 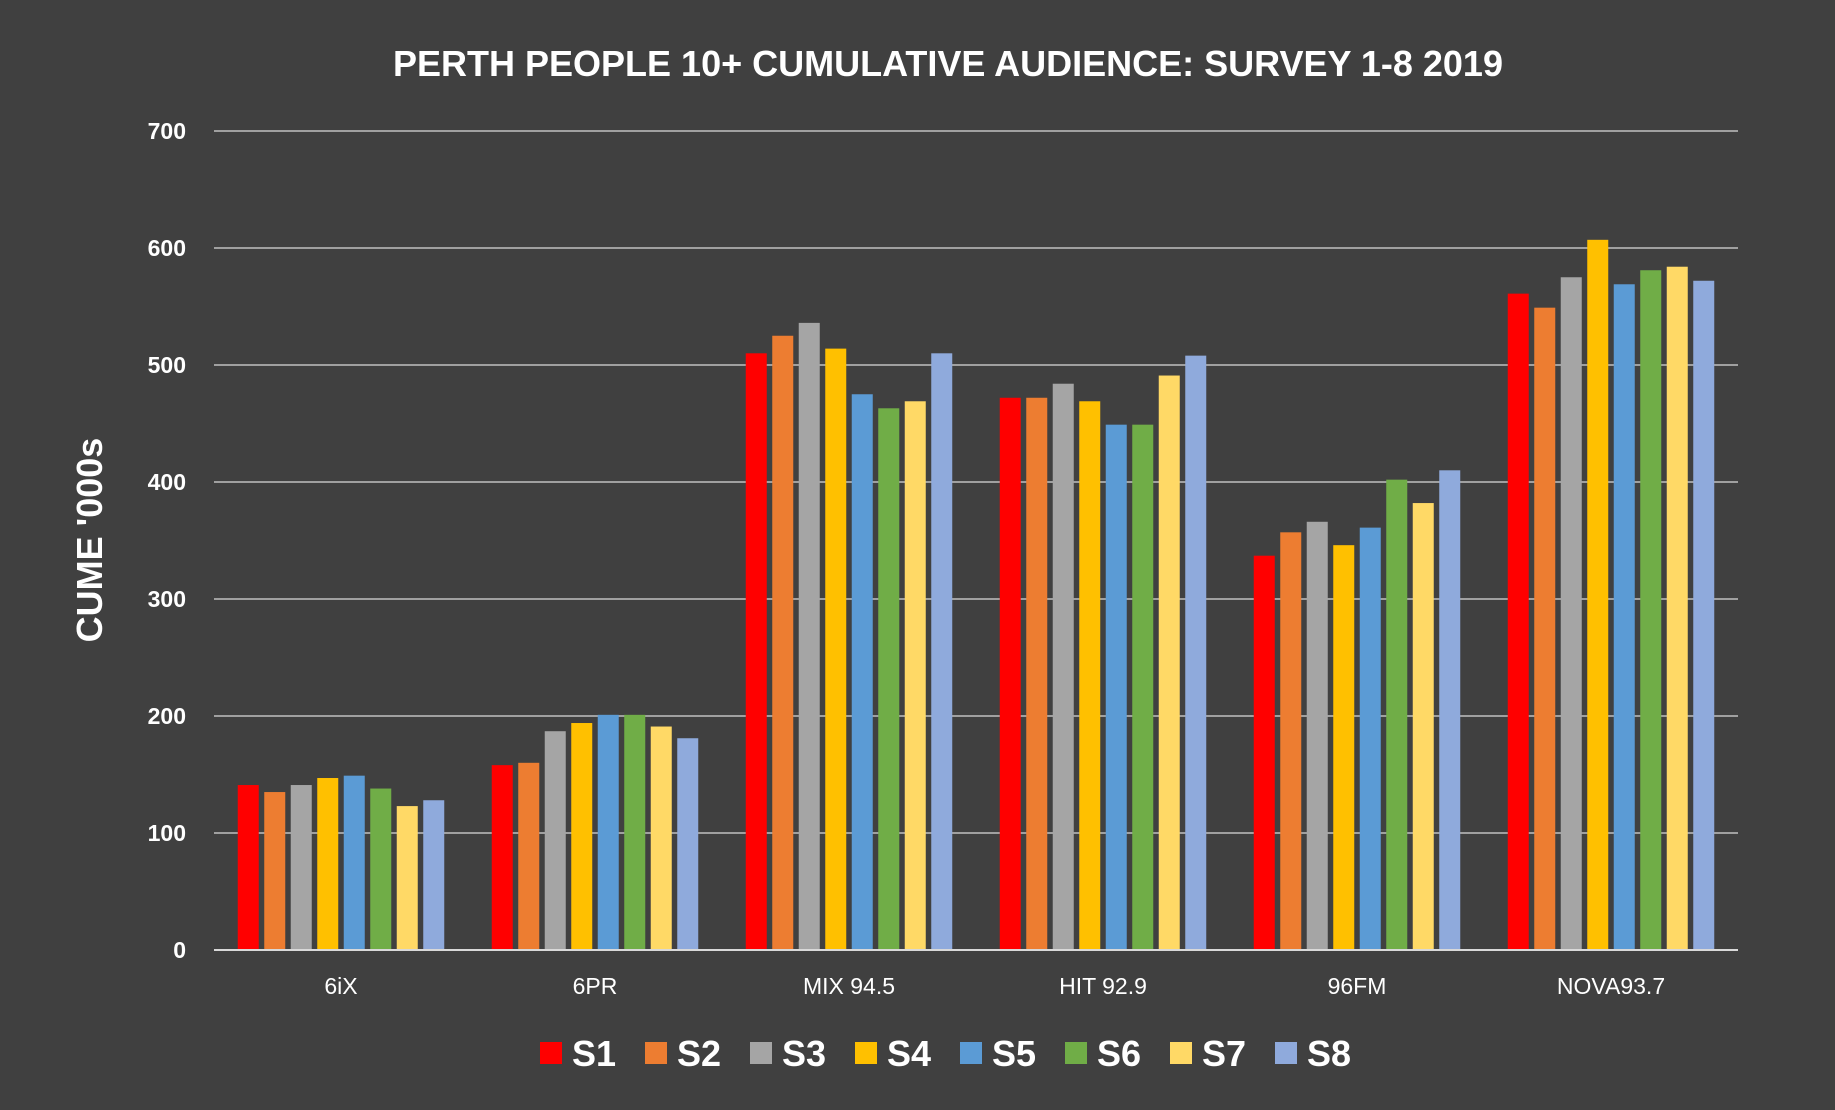 What do you see at coordinates (167, 716) in the screenshot?
I see `y-tick-label: 200` at bounding box center [167, 716].